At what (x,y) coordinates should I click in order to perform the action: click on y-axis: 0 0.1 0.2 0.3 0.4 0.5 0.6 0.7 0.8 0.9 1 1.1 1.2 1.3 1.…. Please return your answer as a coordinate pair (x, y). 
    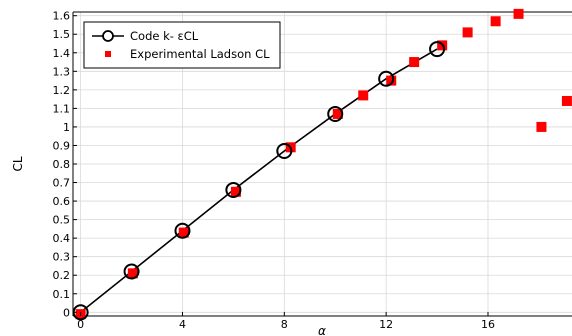
    Looking at the image, I should click on (65, 164).